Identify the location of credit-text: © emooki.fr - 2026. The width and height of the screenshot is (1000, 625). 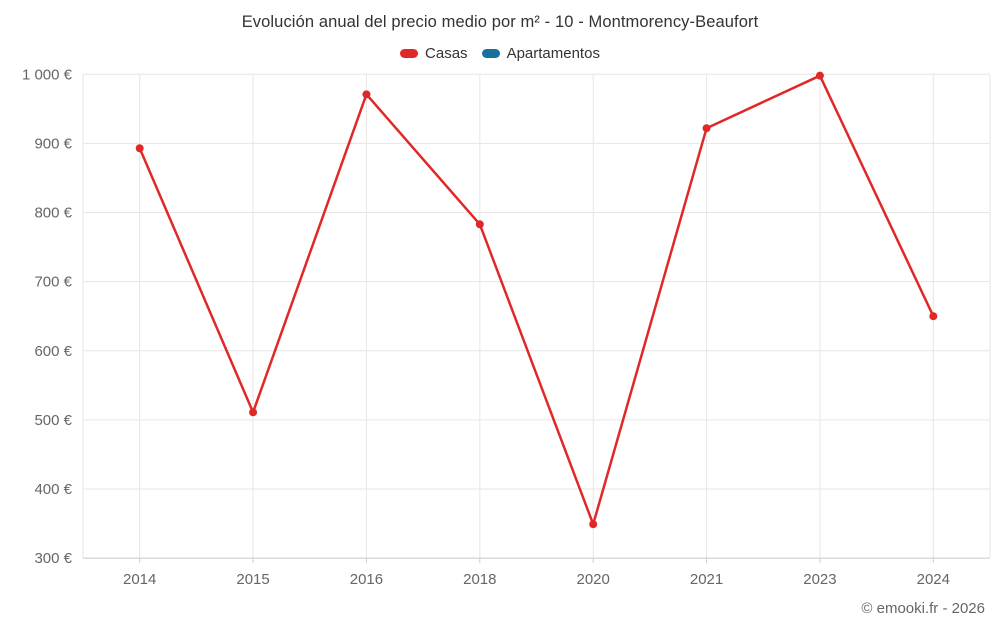
(923, 608).